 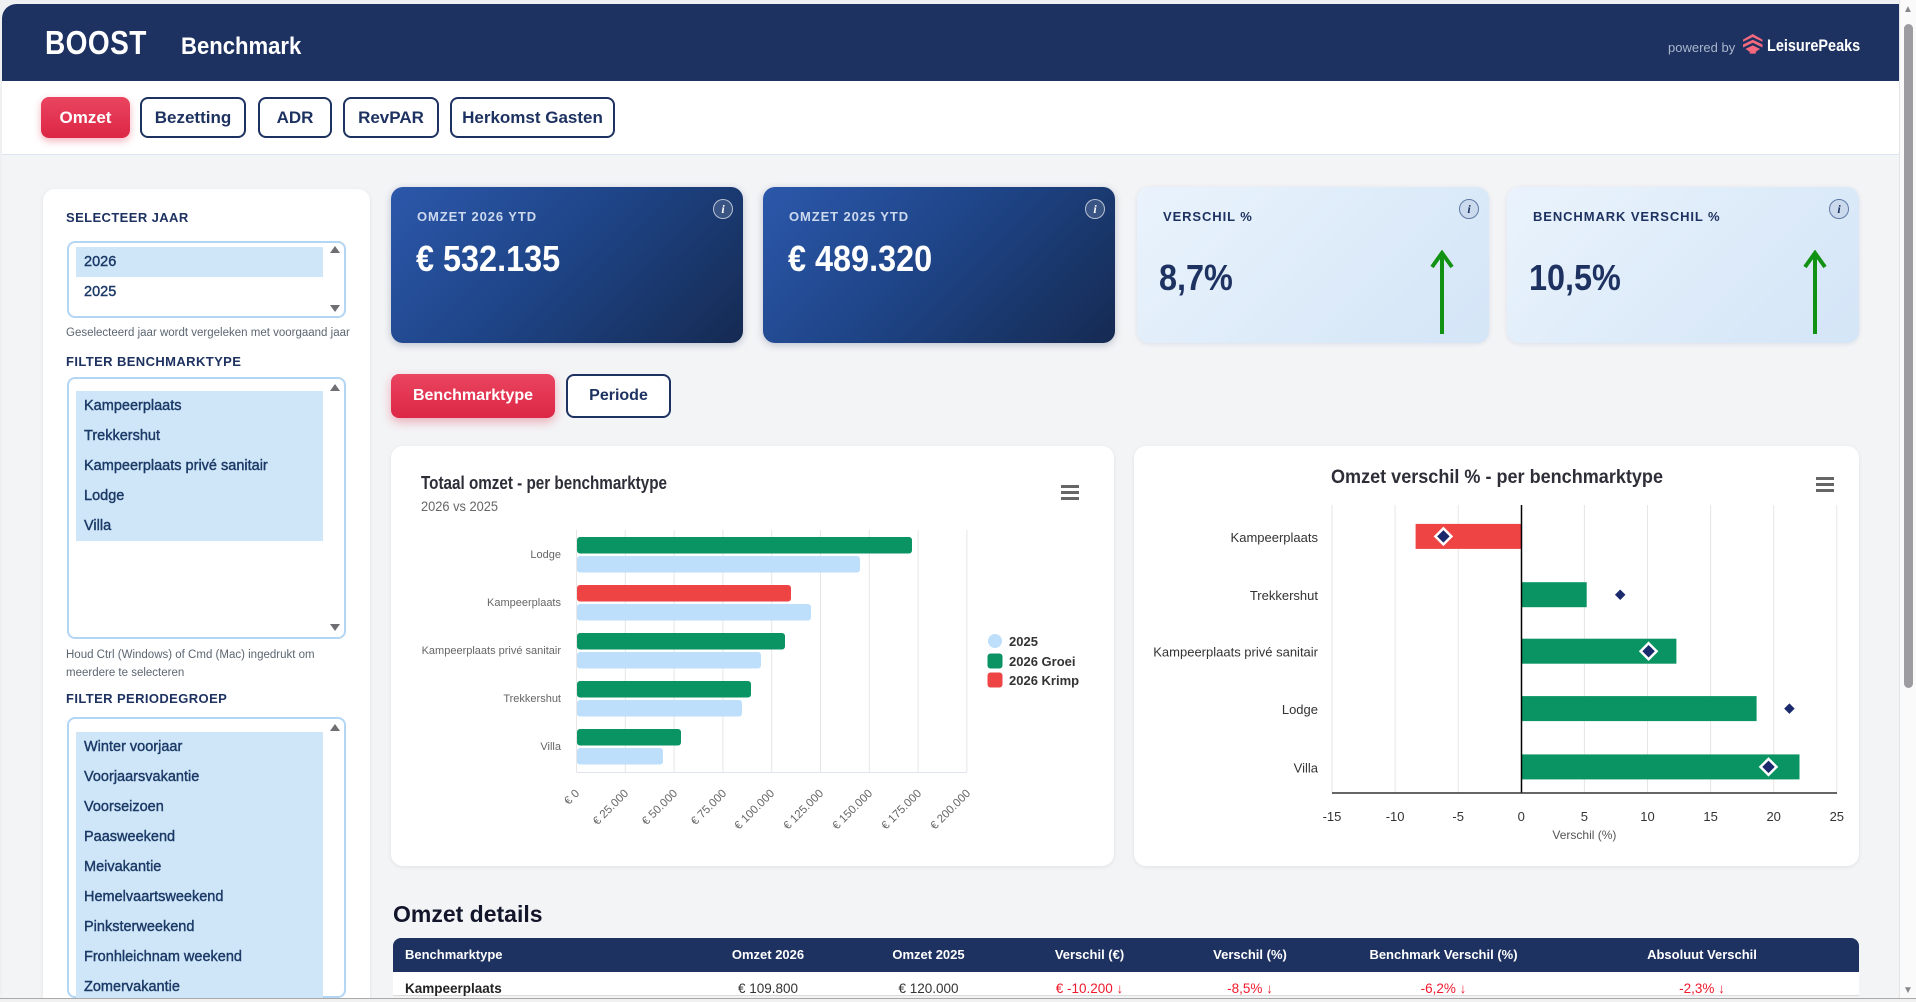 I want to click on svg-text: 20, so click(x=1773, y=816).